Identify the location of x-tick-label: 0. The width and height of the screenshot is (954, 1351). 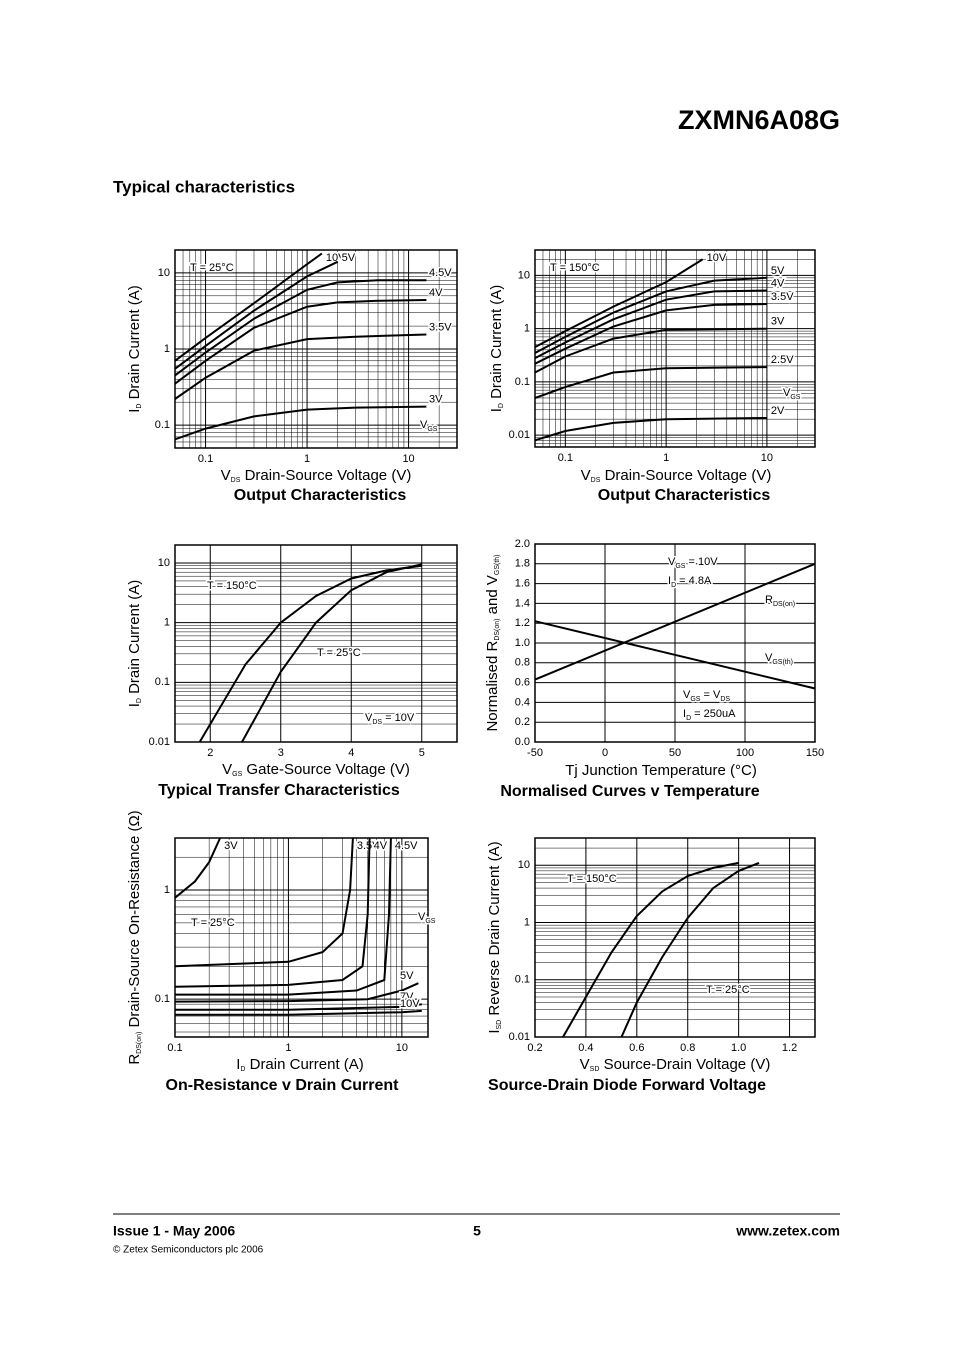
(605, 753).